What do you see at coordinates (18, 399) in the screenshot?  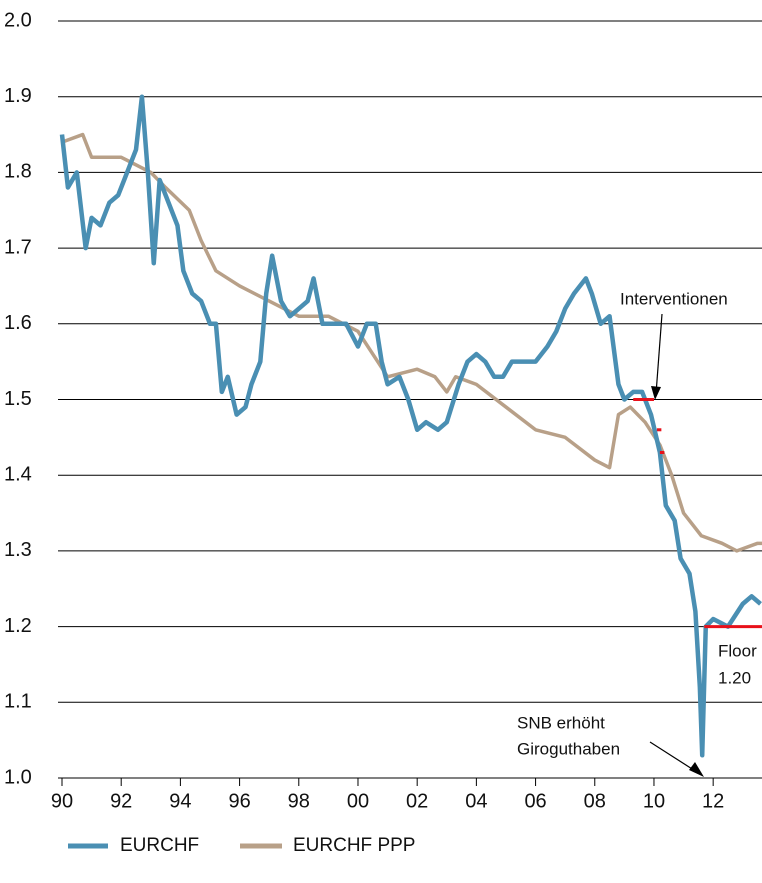 I see `y-tick-label: 1.5` at bounding box center [18, 399].